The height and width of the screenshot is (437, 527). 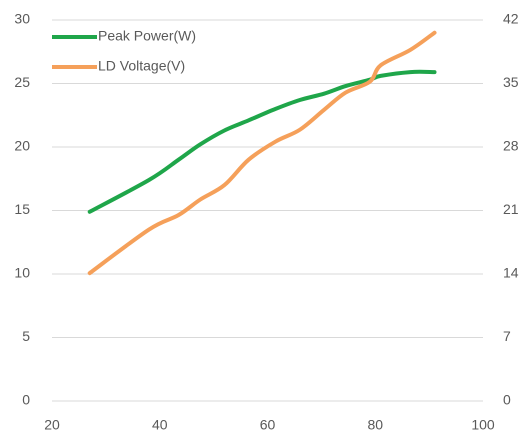 What do you see at coordinates (22, 19) in the screenshot?
I see `y-tick-label: 30` at bounding box center [22, 19].